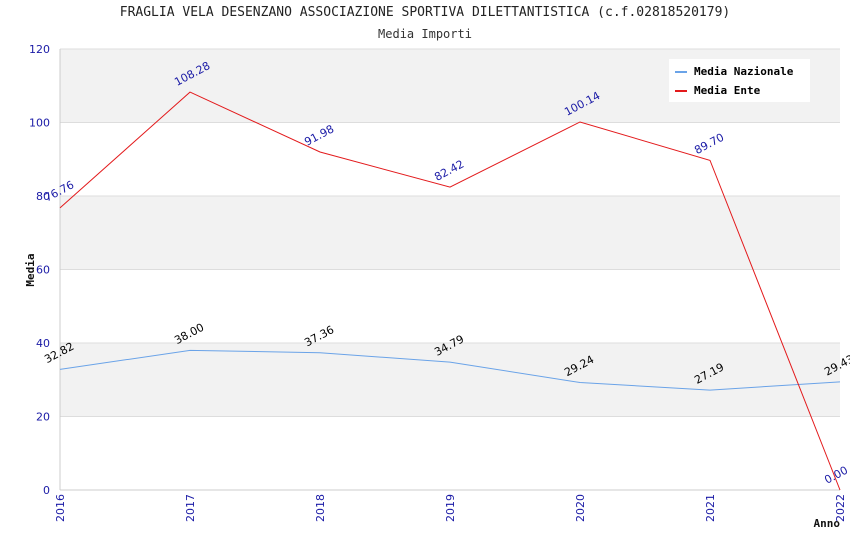  I want to click on y-tick-label: 0, so click(46, 490).